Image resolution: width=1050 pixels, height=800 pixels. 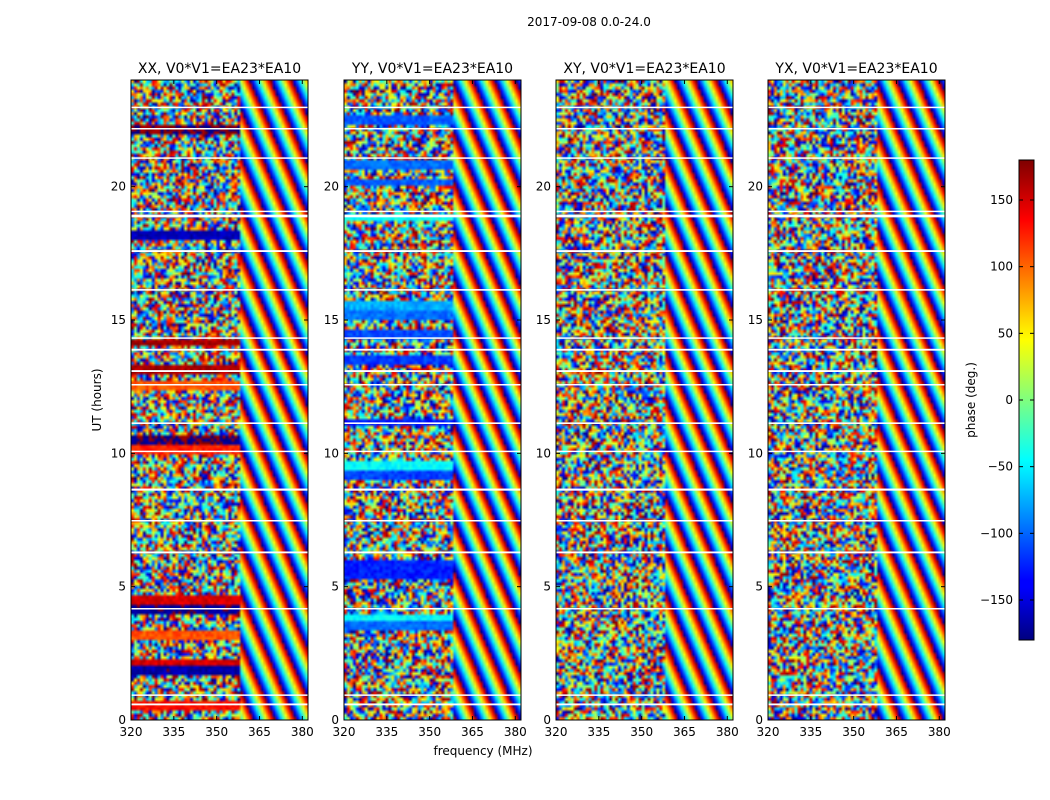 What do you see at coordinates (996, 533) in the screenshot?
I see `colorbar-tick-label: −100` at bounding box center [996, 533].